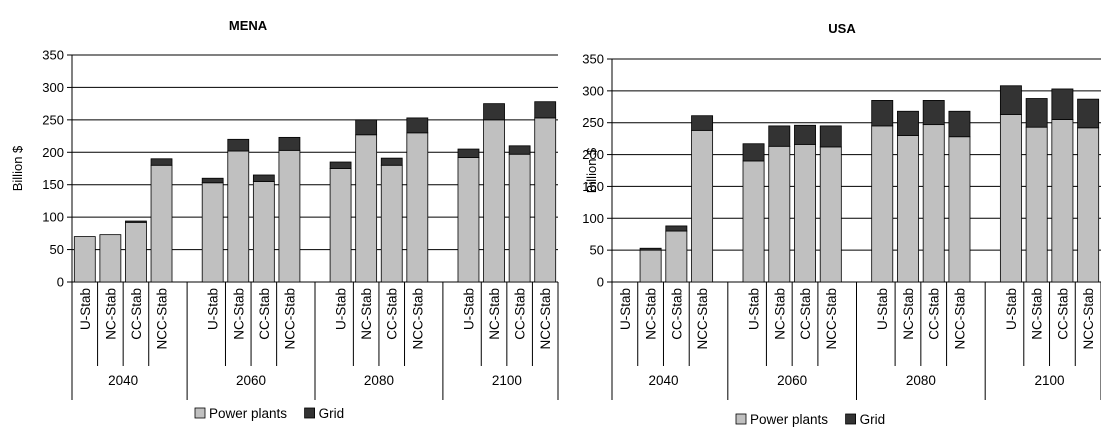 This screenshot has width=1101, height=434. What do you see at coordinates (53, 119) in the screenshot?
I see `y-tick-label: 250` at bounding box center [53, 119].